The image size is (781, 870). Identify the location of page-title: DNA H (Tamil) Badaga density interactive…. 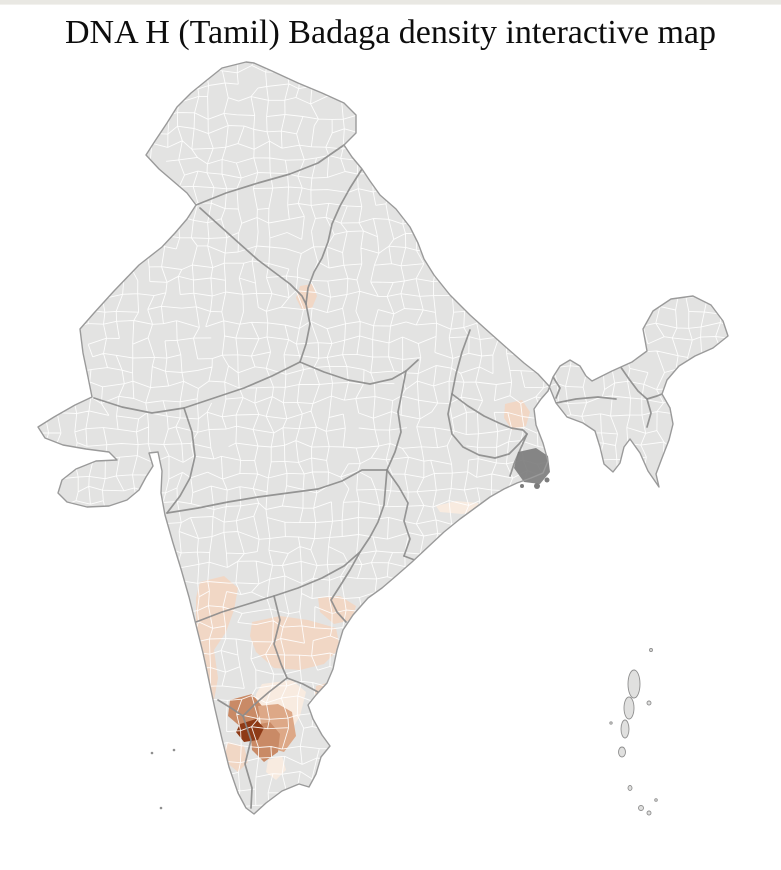
(390, 32).